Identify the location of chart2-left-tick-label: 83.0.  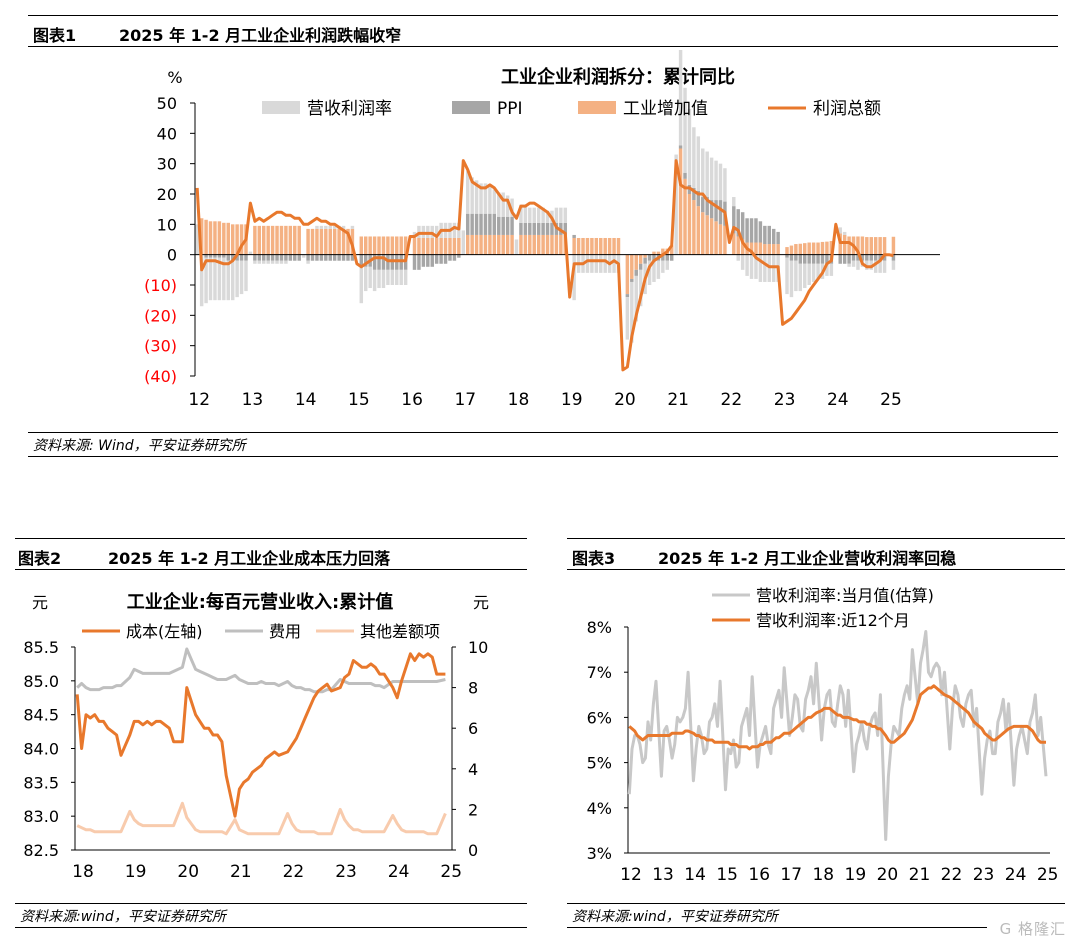
(41, 816).